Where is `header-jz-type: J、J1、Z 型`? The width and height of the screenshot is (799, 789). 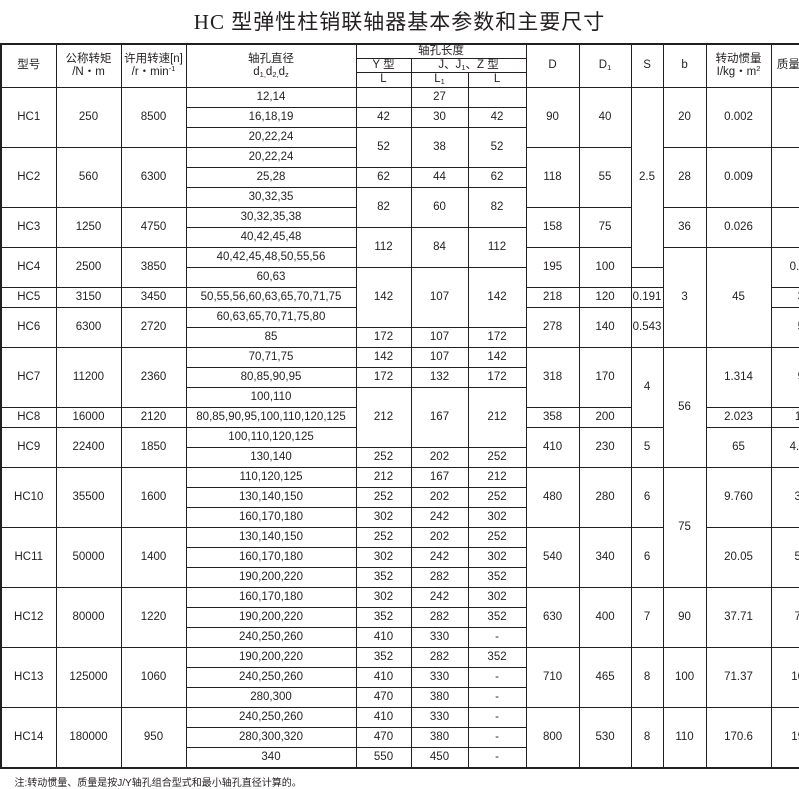 header-jz-type: J、J1、Z 型 is located at coordinates (468, 66).